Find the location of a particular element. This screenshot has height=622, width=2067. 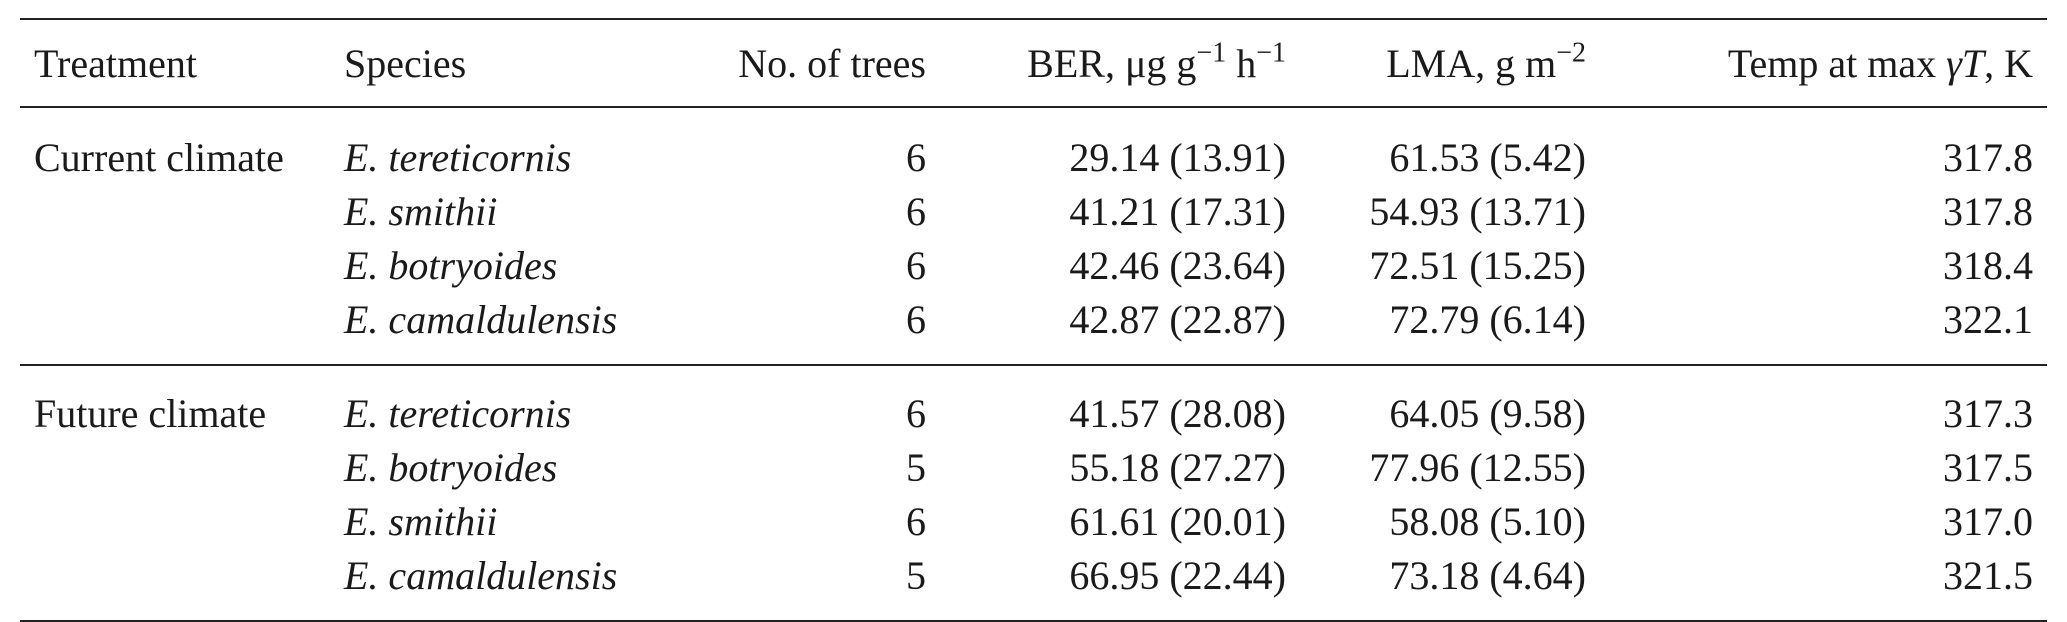

header-ber-exponent-1: −1 is located at coordinates (1211, 53).